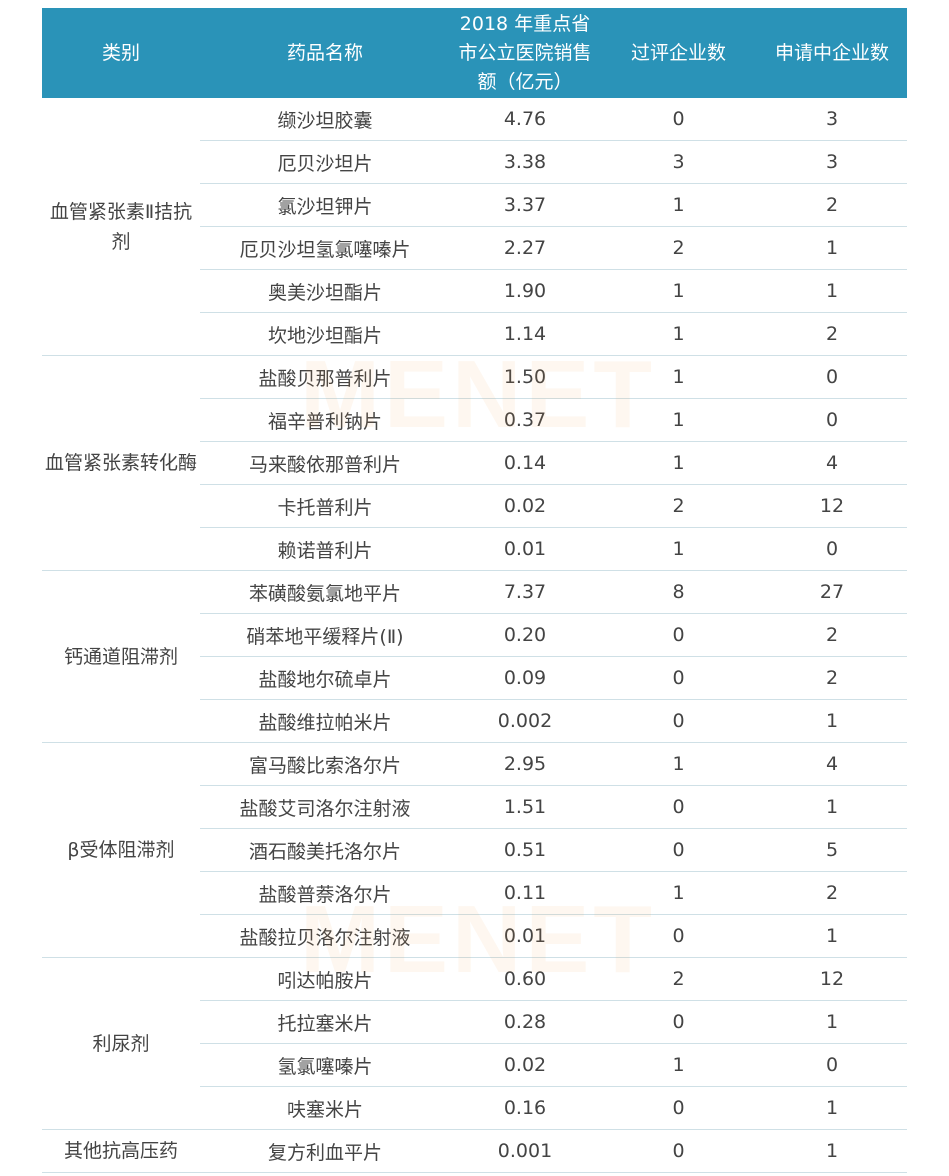 The image size is (949, 1176). I want to click on drug-name-cell: 富马酸比索洛尔片, so click(325, 764).